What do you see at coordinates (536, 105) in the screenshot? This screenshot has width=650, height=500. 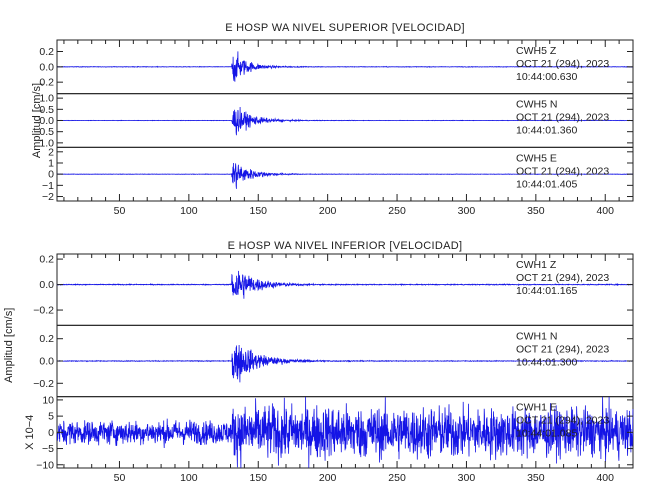 I see `trace-station-label: CWH5 N` at bounding box center [536, 105].